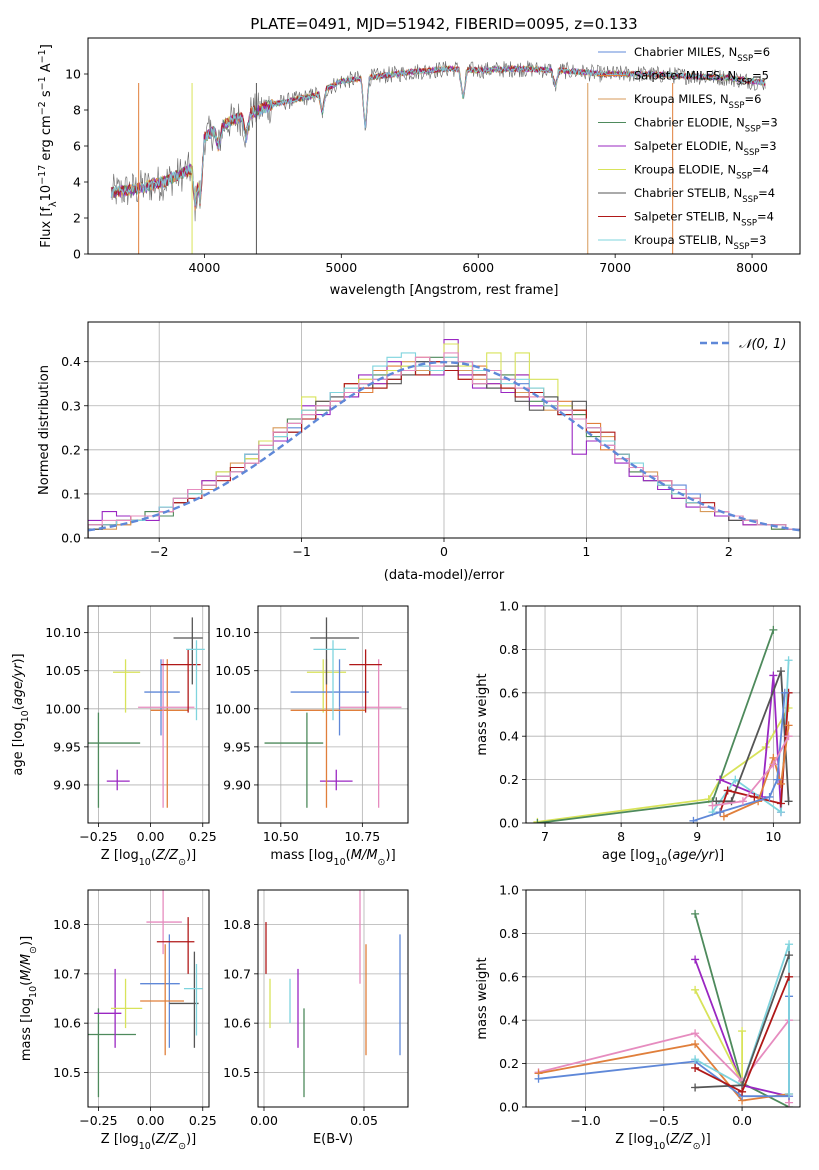 The height and width of the screenshot is (1170, 819). Describe the element at coordinates (585, 1120) in the screenshot. I see `x-tick-label: −1.0` at that location.